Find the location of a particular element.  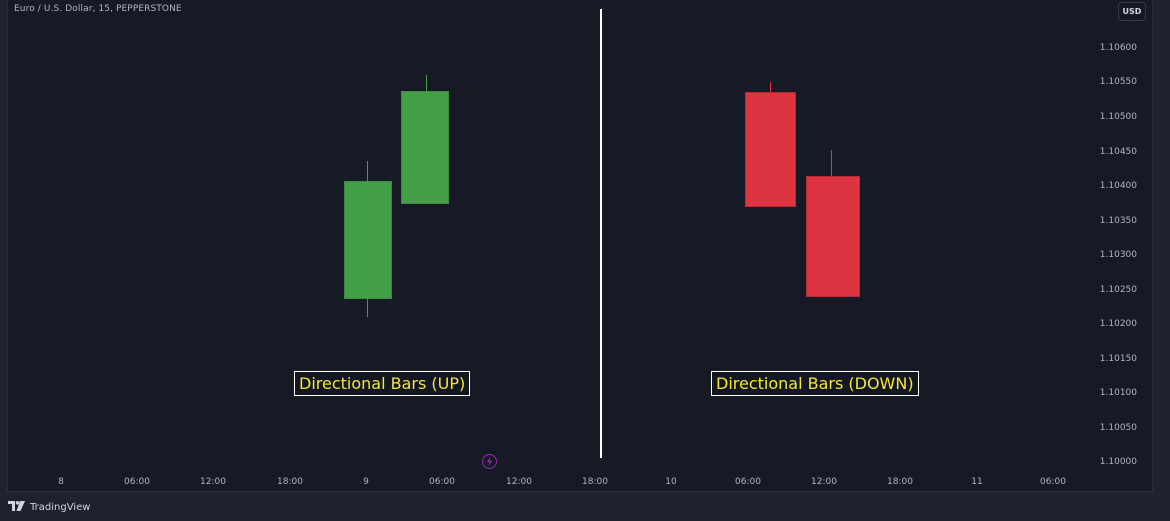

time-label: 8 is located at coordinates (61, 482).